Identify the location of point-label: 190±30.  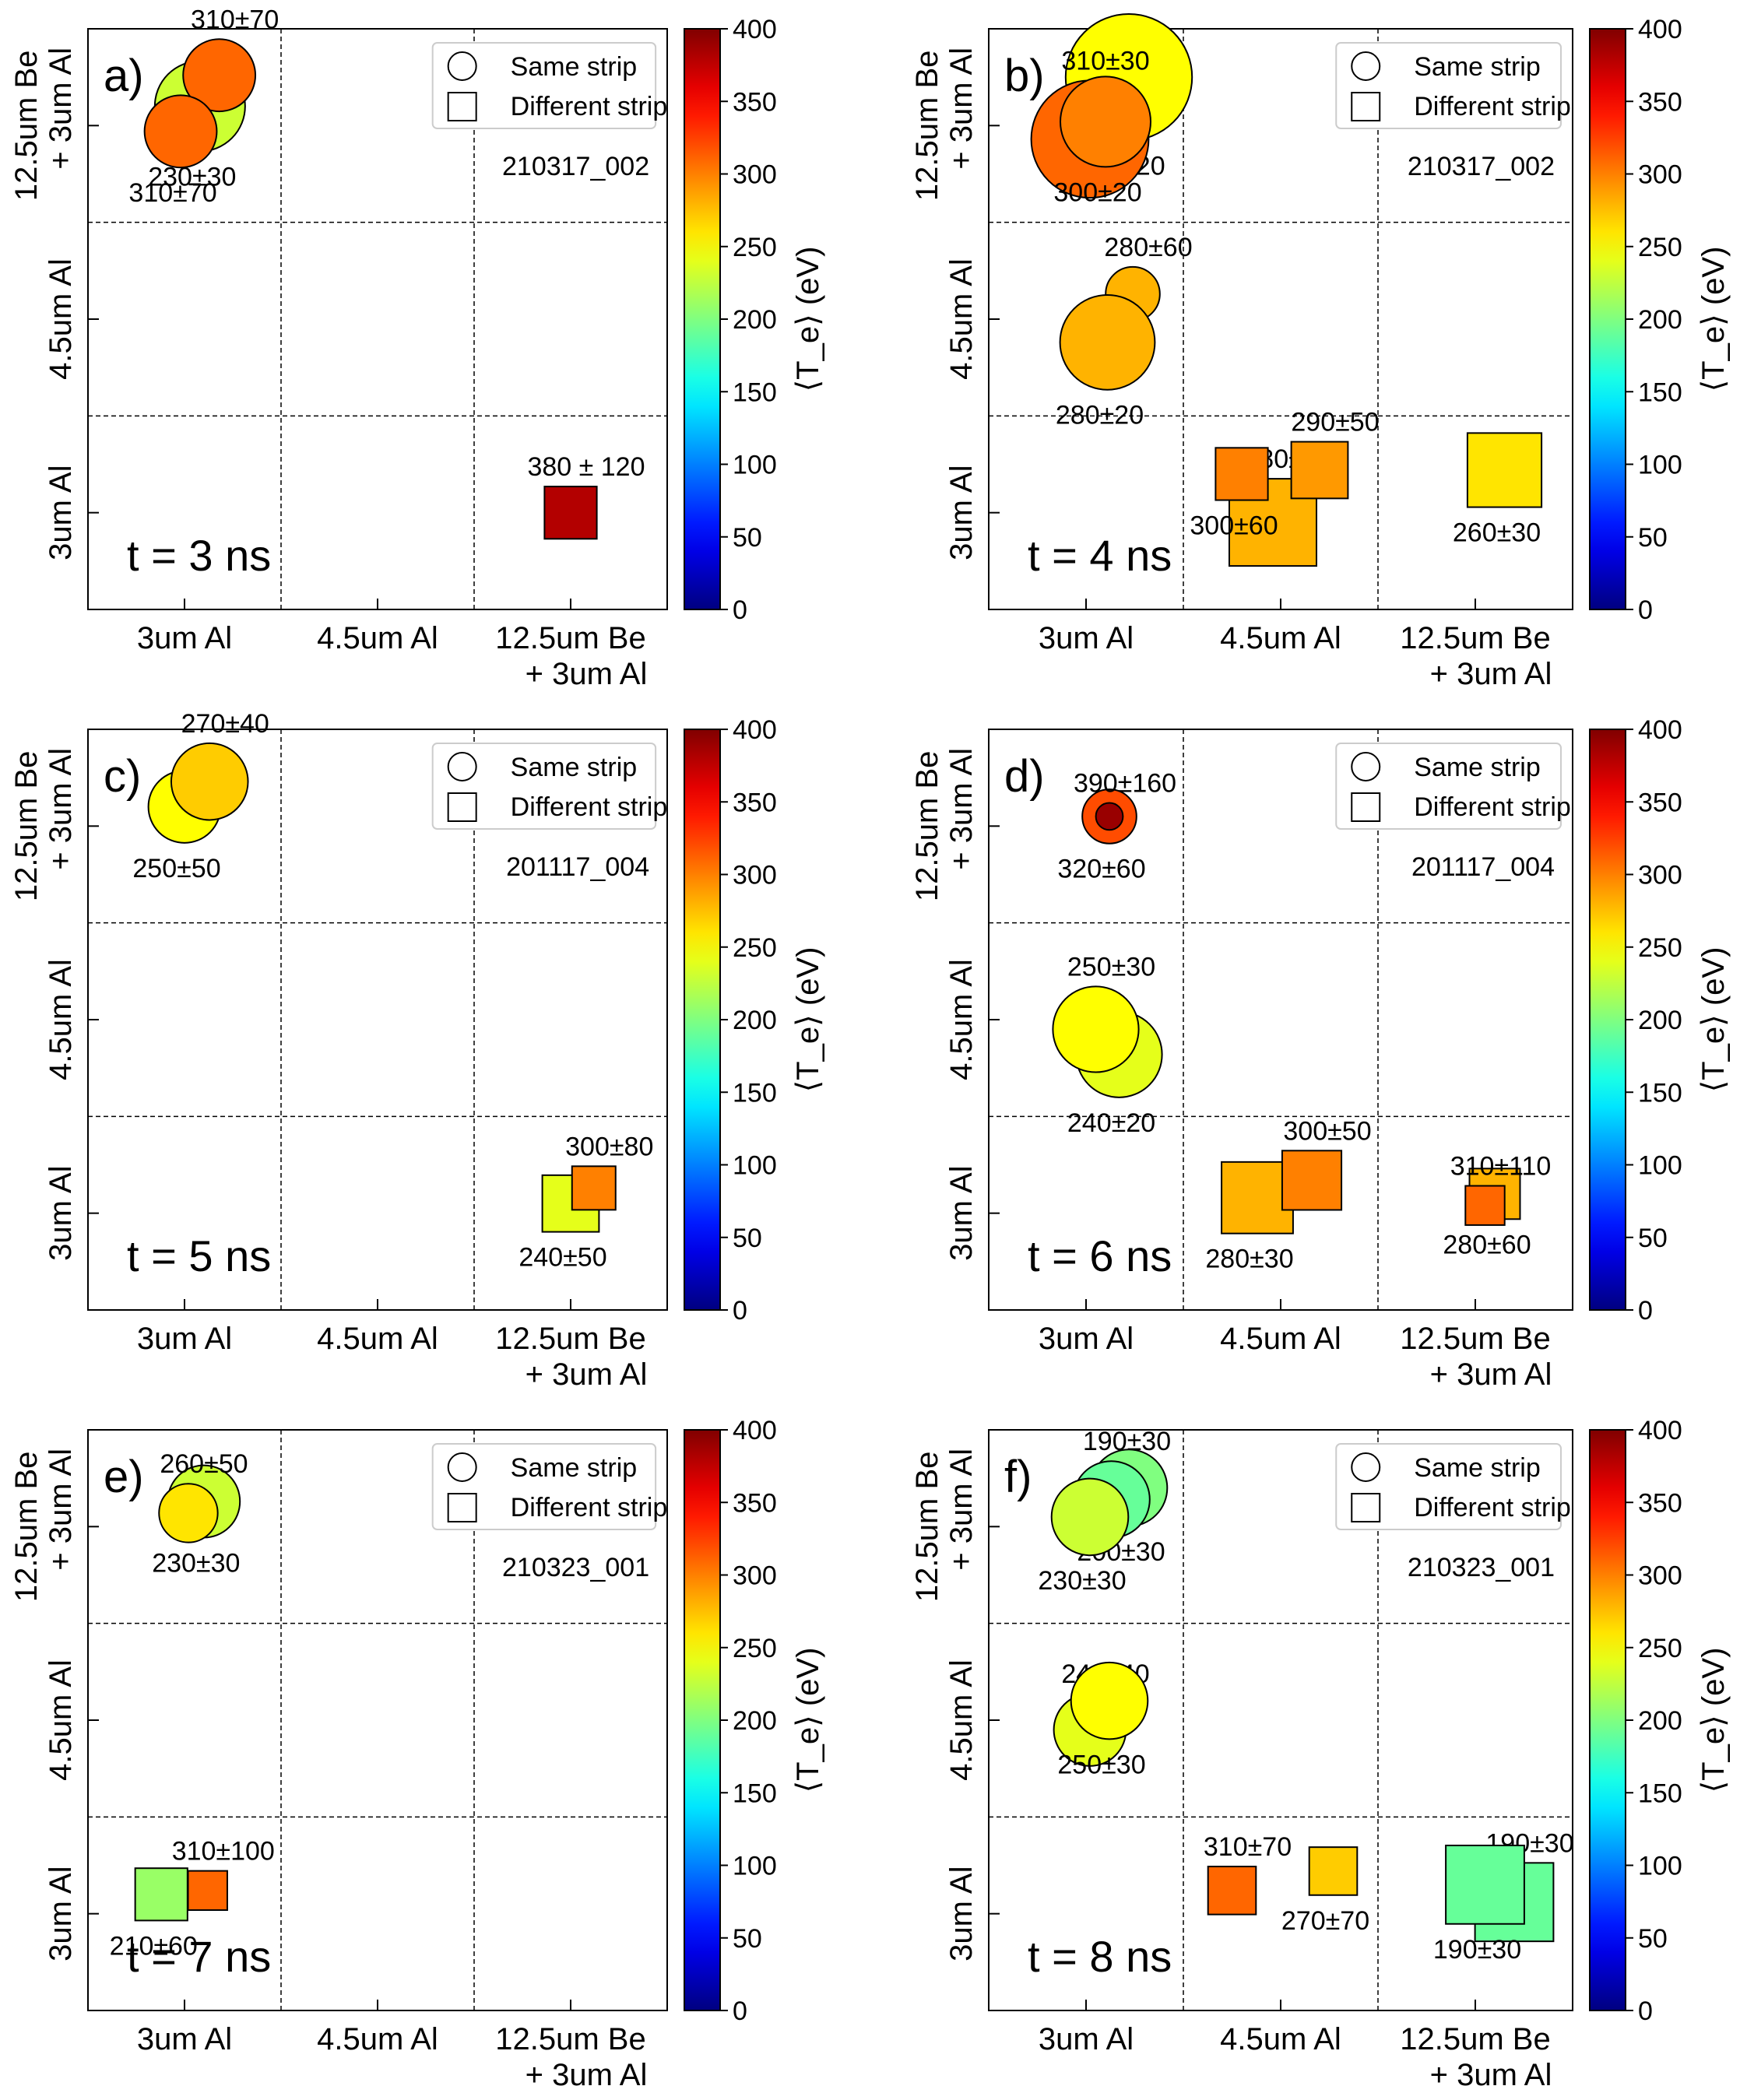
(1477, 1950).